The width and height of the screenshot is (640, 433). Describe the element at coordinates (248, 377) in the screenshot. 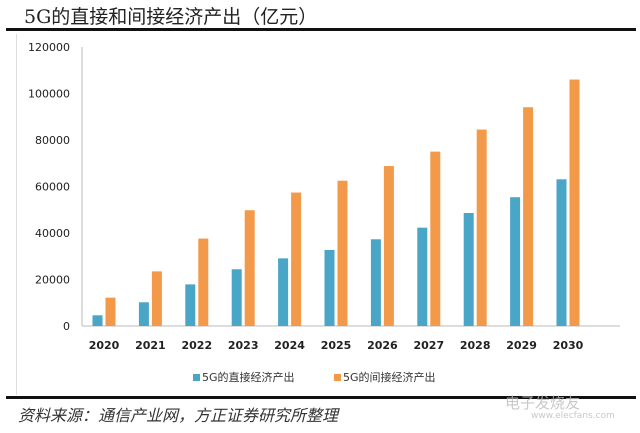

I see `legend-label-0: 5G的直接经济产出` at that location.